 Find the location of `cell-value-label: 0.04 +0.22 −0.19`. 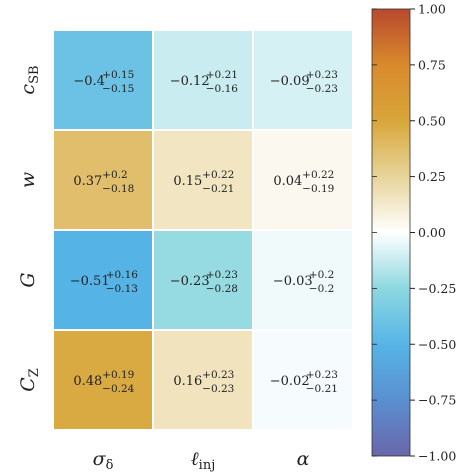

cell-value-label: 0.04 +0.22 −0.19 is located at coordinates (303, 182).